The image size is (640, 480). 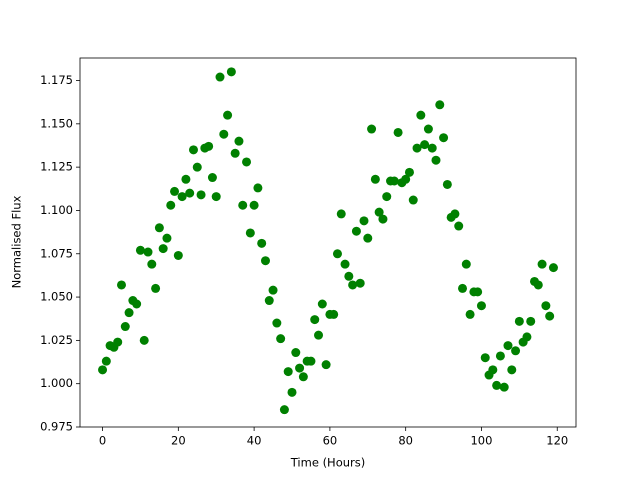 What do you see at coordinates (254, 441) in the screenshot?
I see `x-tick-label: 40` at bounding box center [254, 441].